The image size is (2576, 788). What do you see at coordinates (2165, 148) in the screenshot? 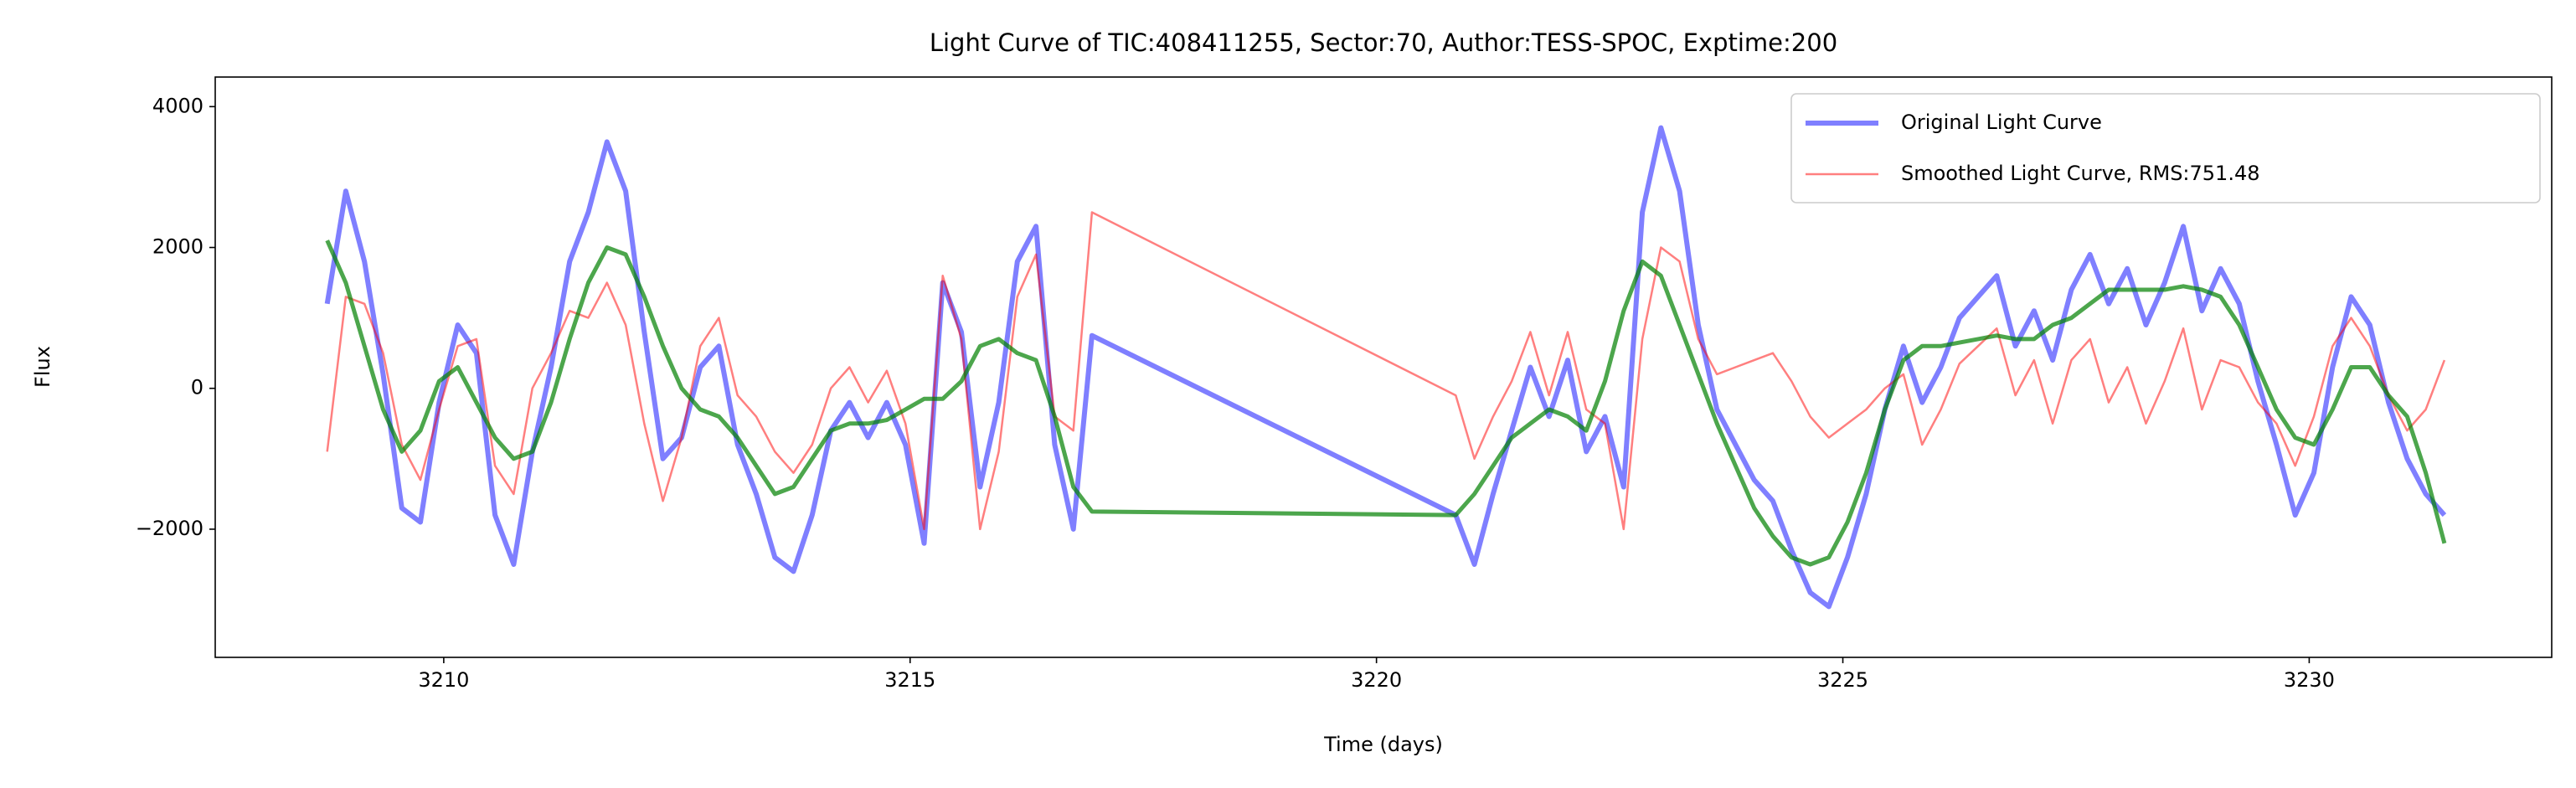
I see `legend-box` at bounding box center [2165, 148].